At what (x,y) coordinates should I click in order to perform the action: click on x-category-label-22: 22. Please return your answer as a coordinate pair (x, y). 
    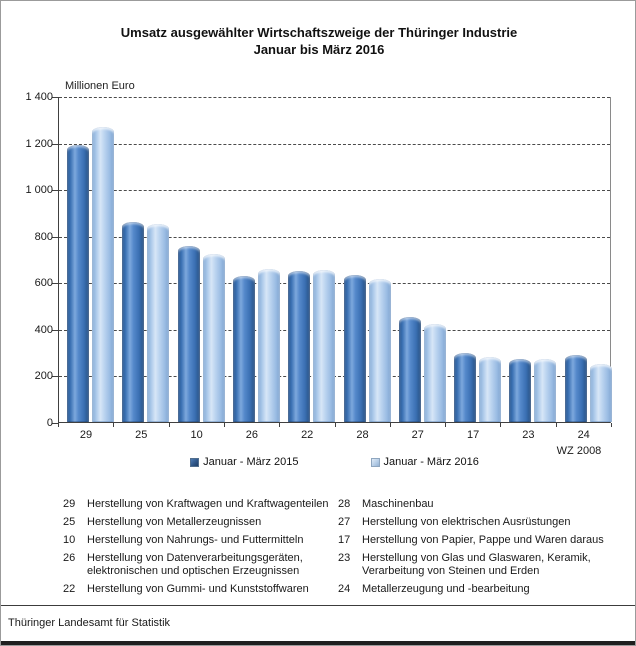
    Looking at the image, I should click on (307, 435).